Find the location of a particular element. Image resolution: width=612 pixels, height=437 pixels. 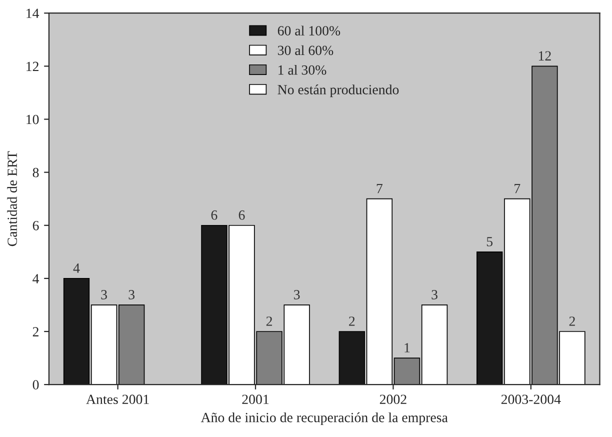

data-label: 5 is located at coordinates (489, 241).